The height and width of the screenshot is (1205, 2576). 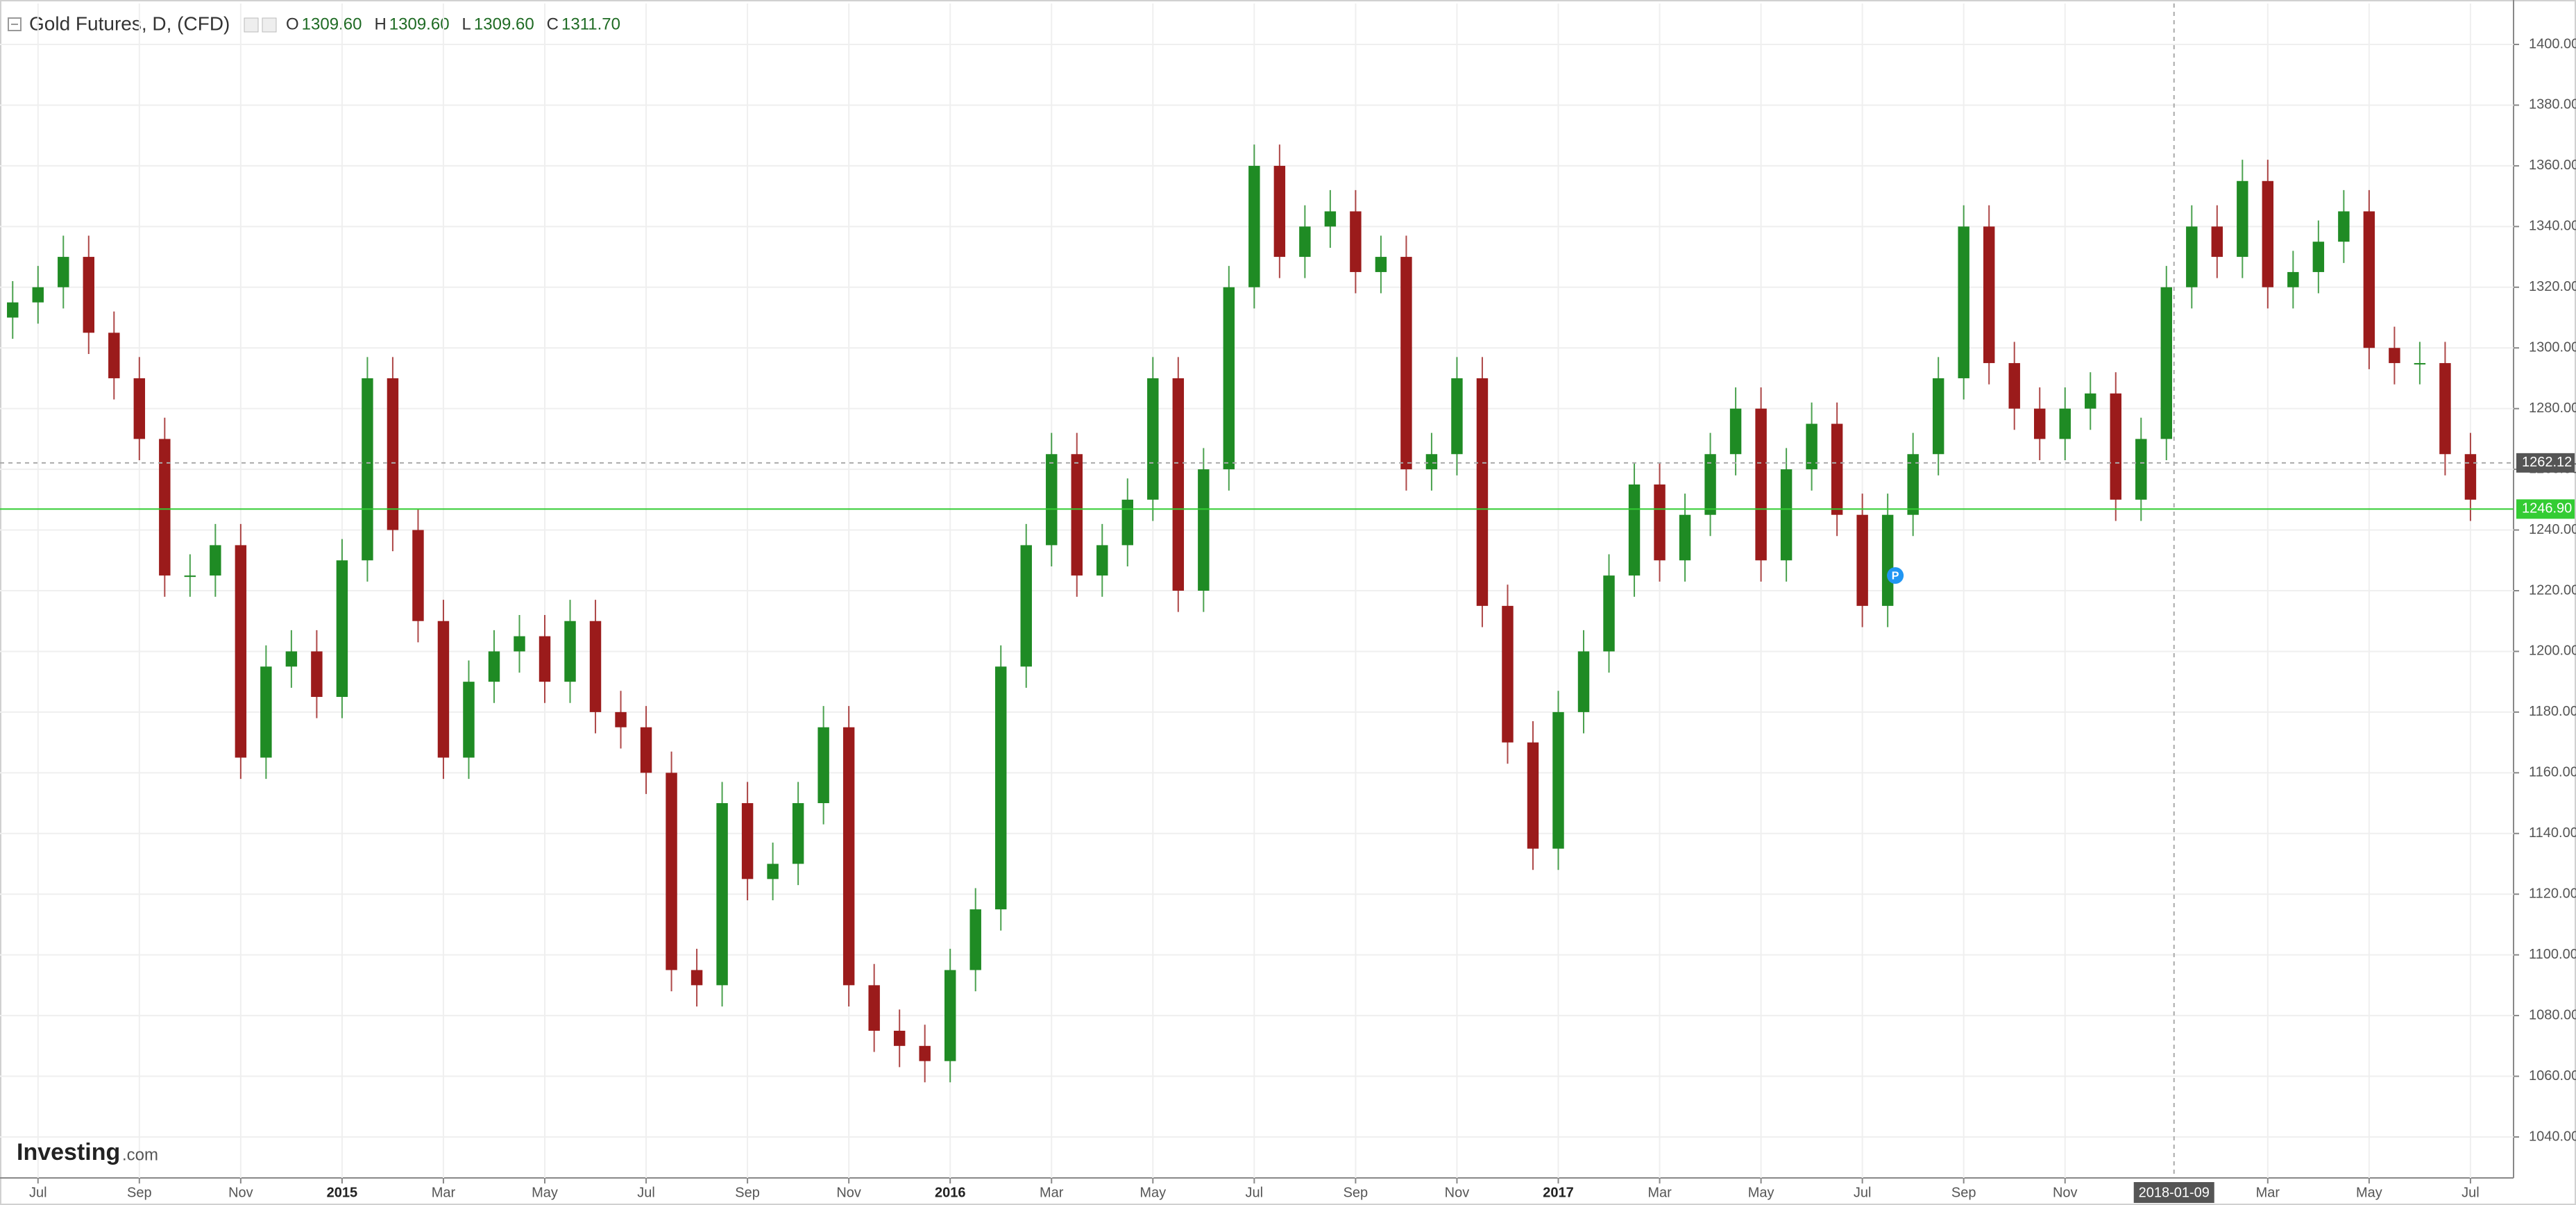 I want to click on x-tick-label: 2015, so click(x=342, y=1192).